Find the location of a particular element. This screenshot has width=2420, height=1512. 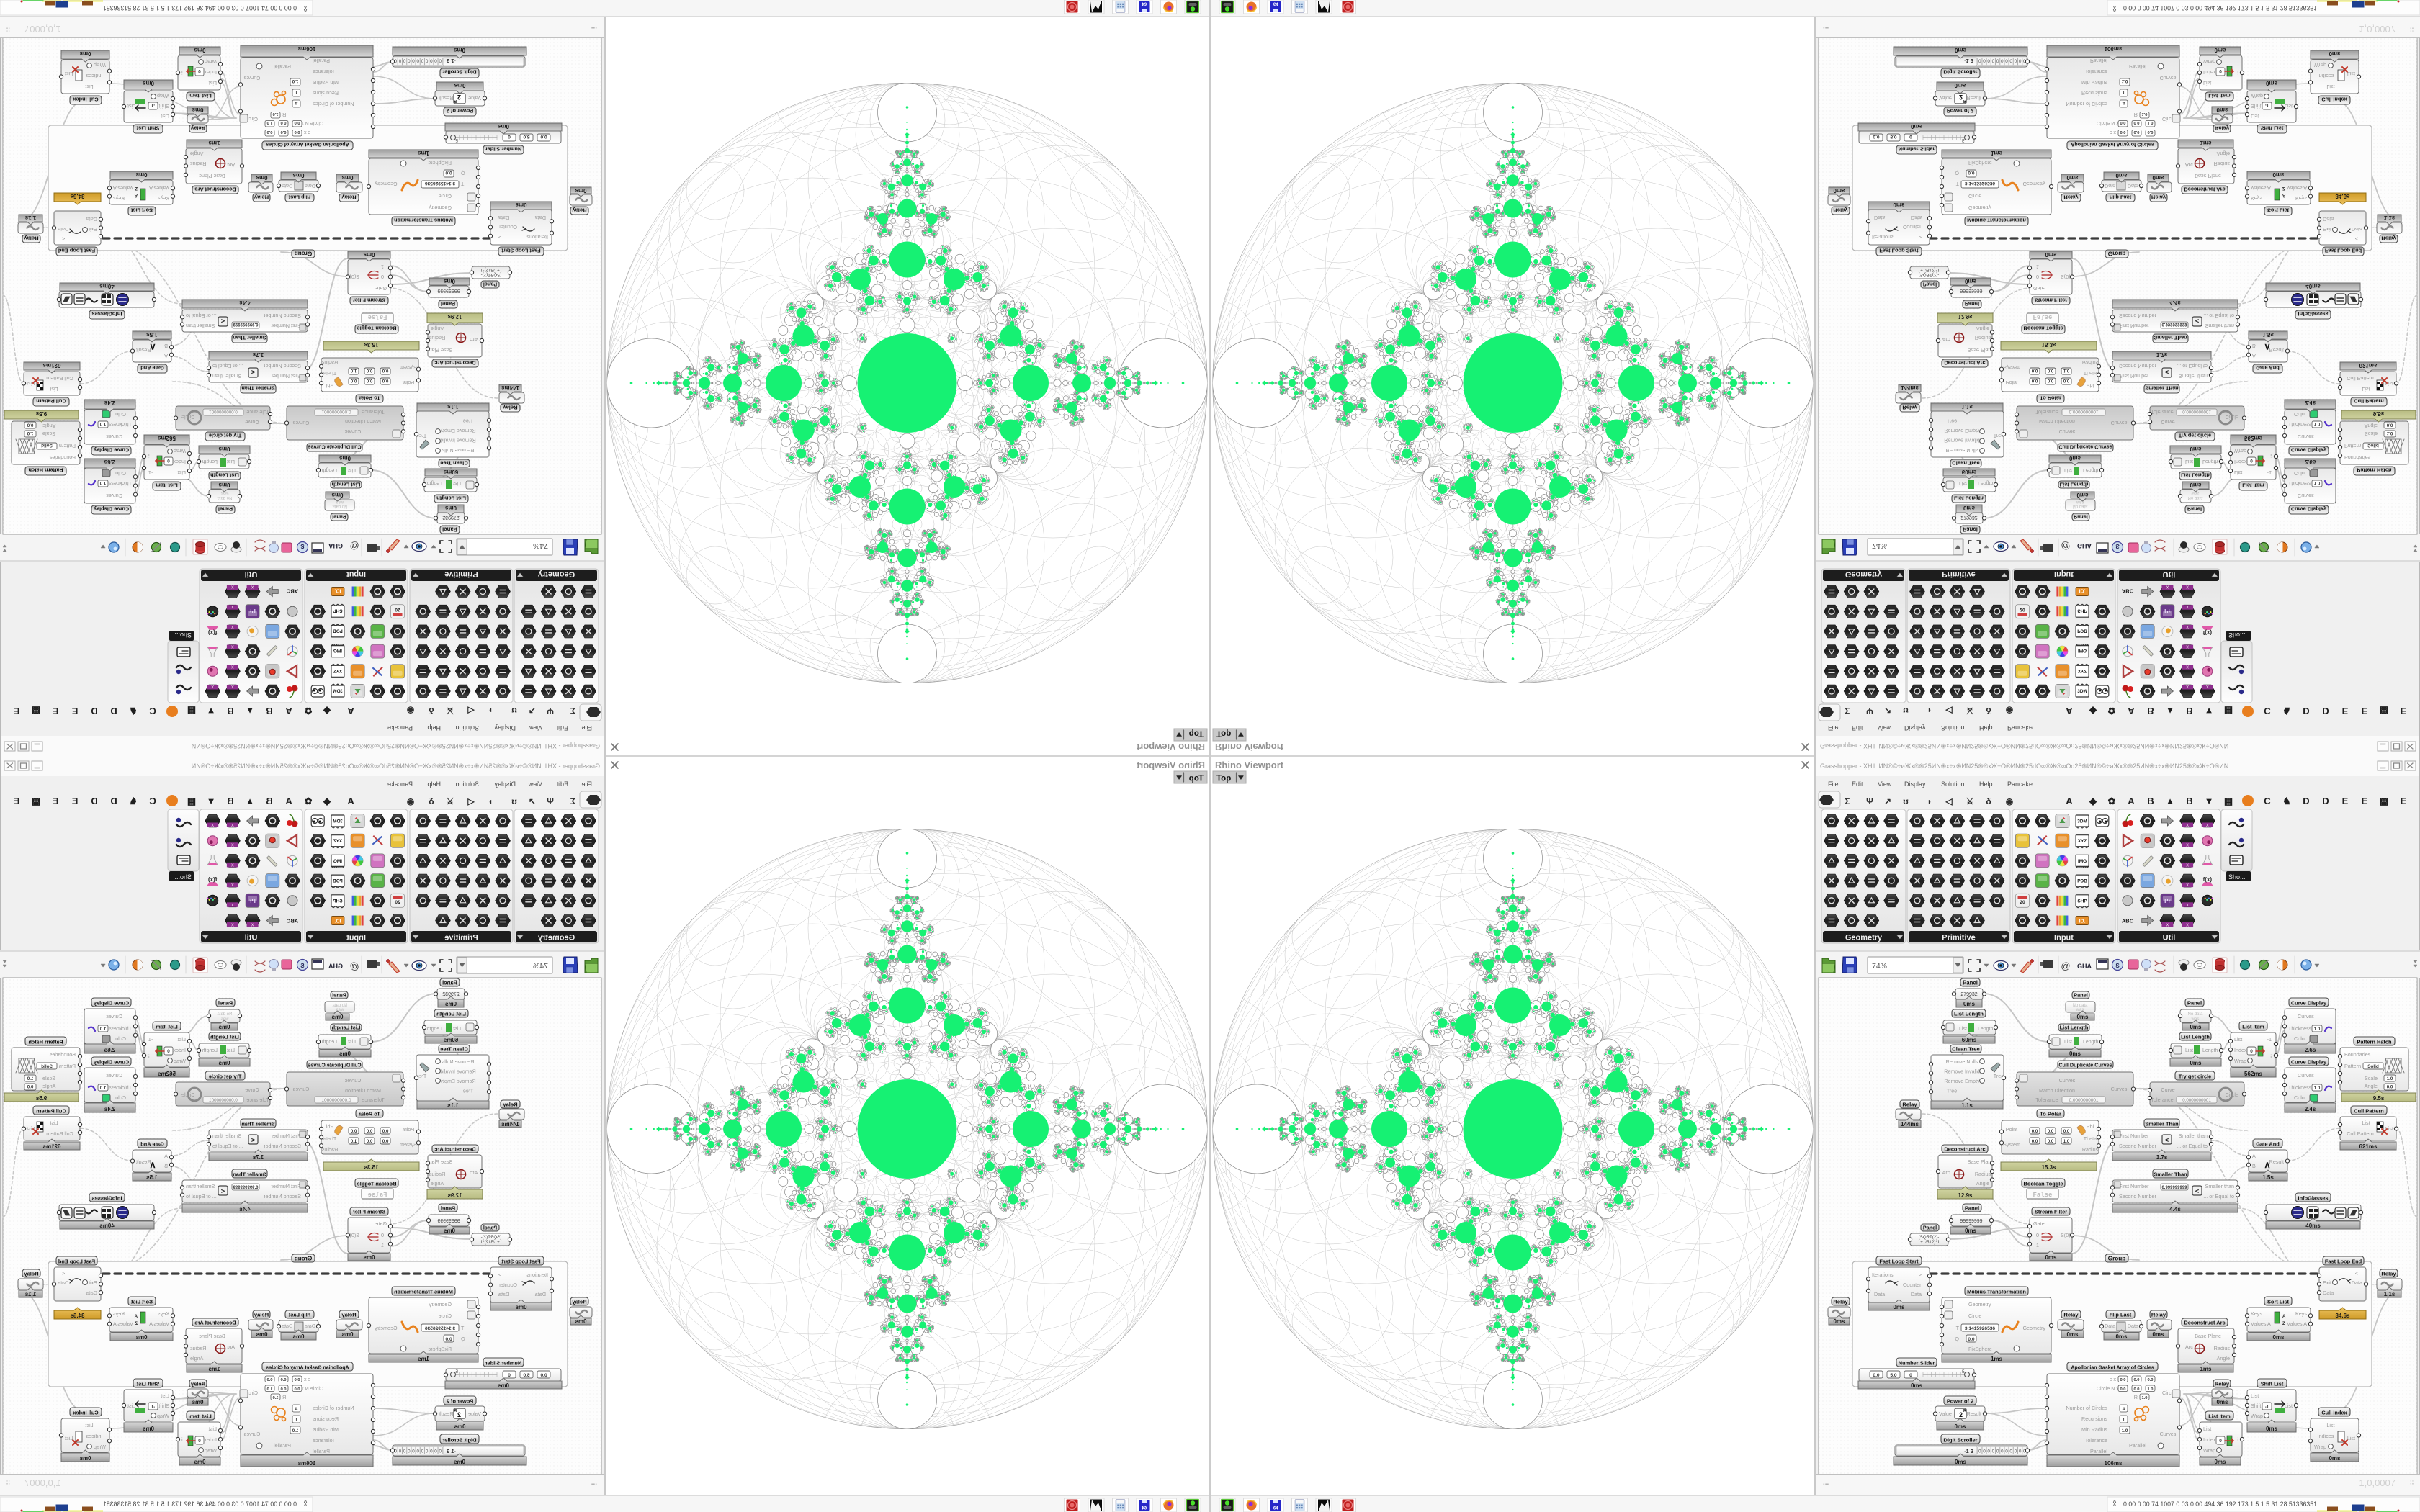

svg-text: Top is located at coordinates (1223, 779).